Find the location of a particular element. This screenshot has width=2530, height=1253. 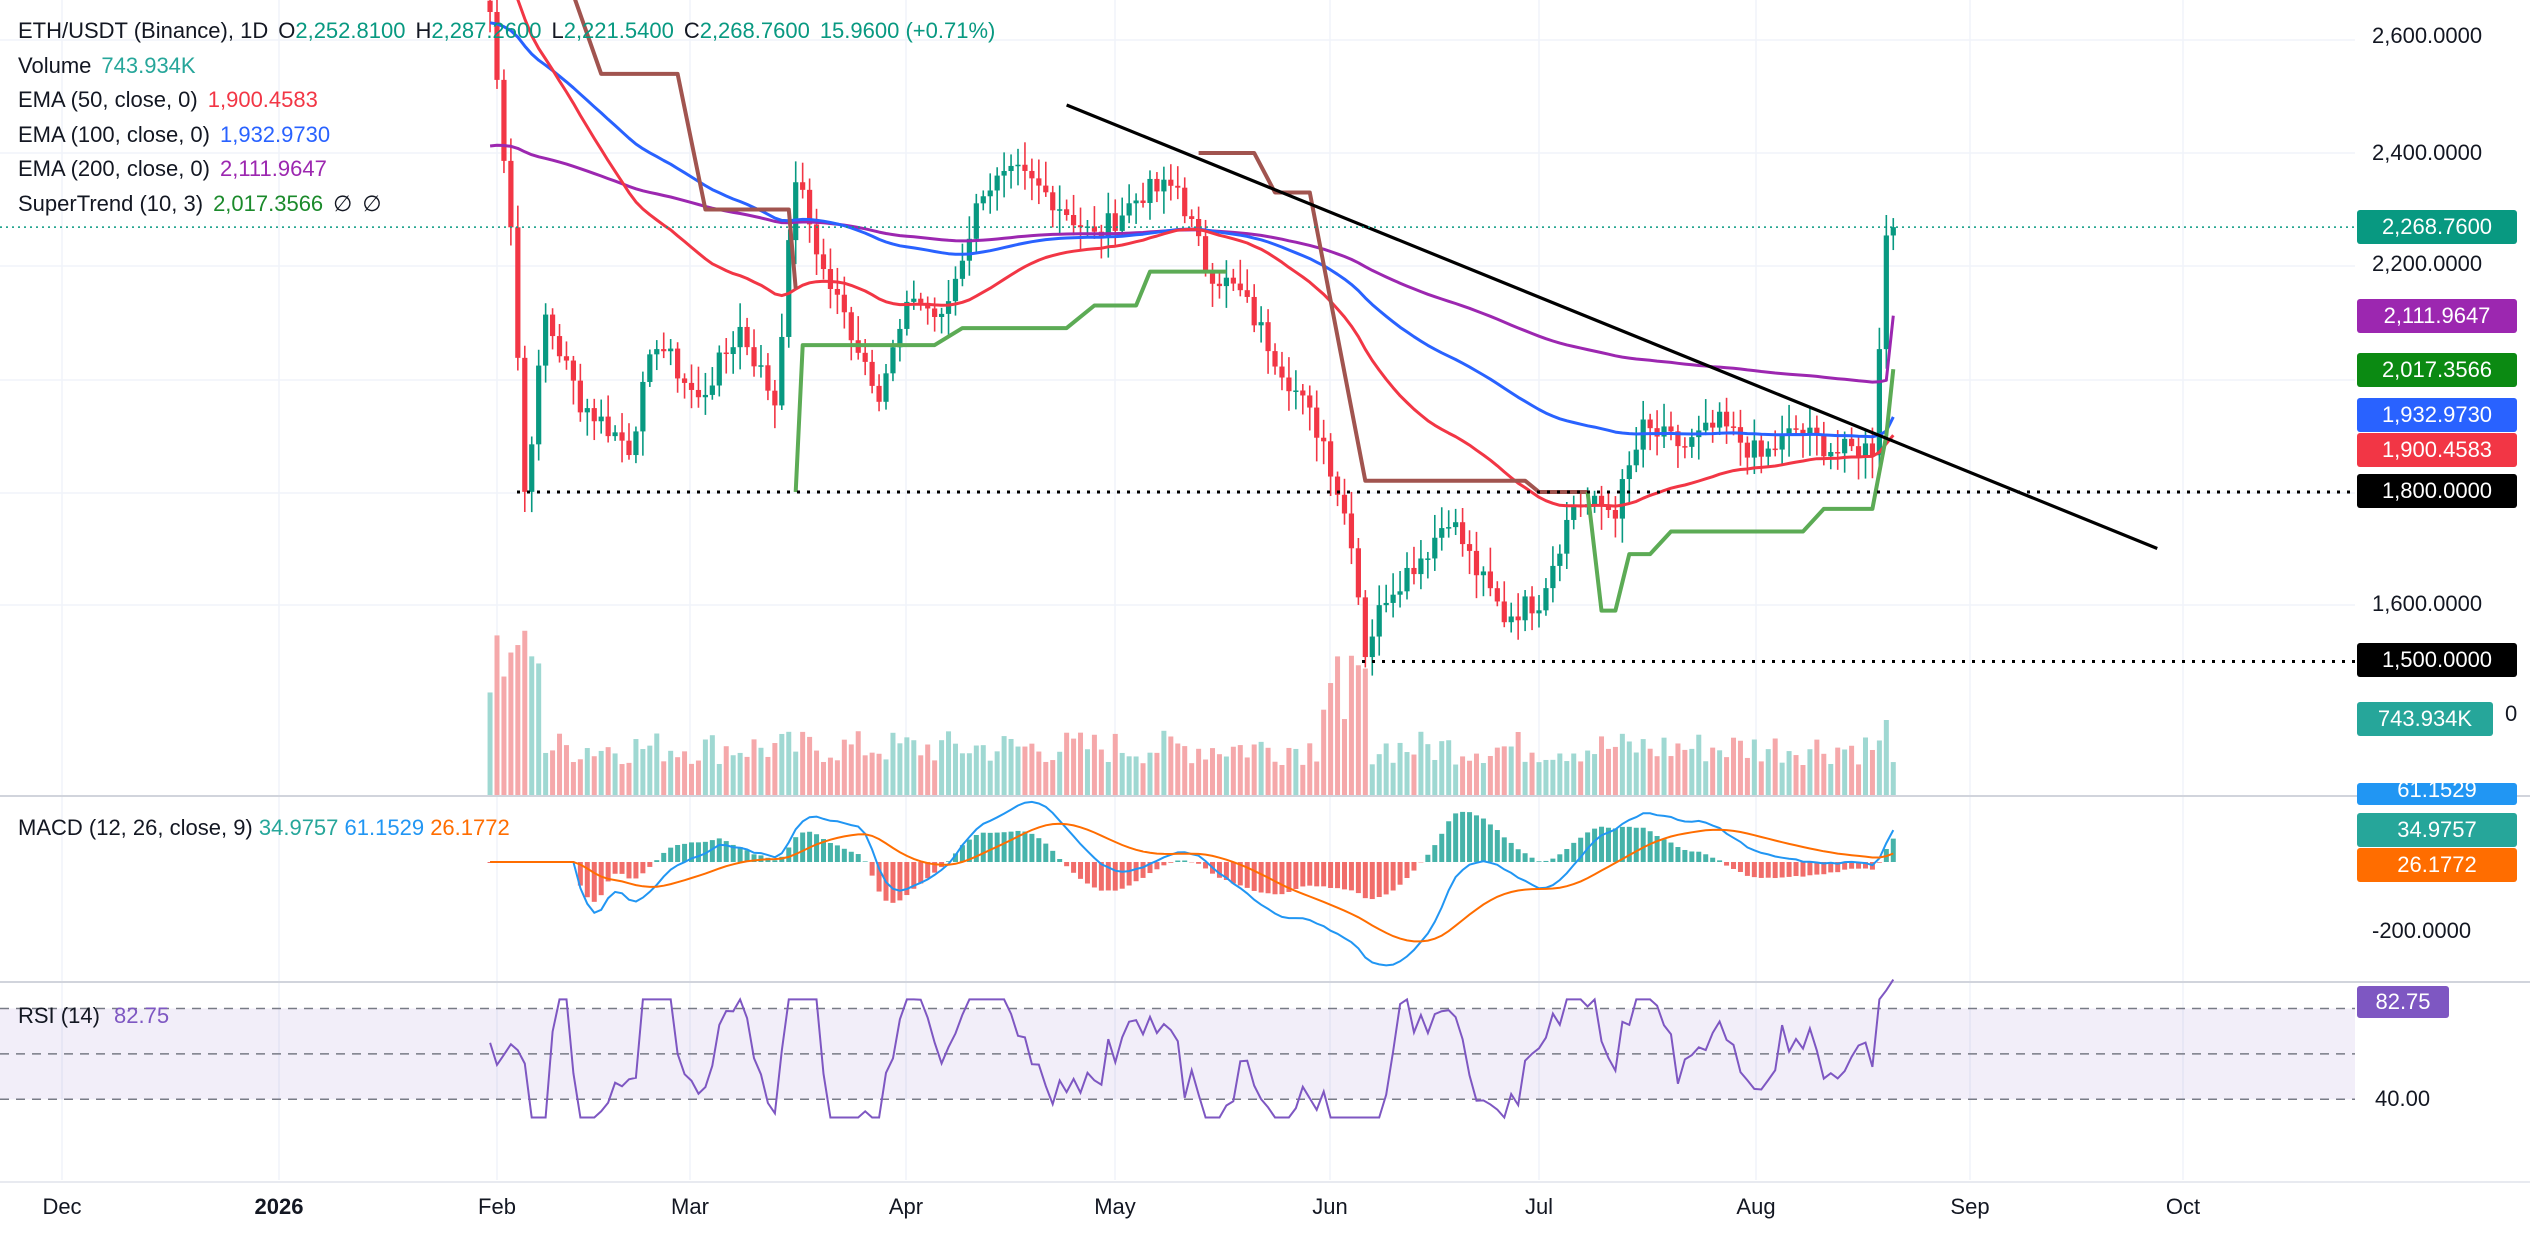

ema100-legend: EMA (100, close, 0) 1,932.9730 is located at coordinates (506, 135).